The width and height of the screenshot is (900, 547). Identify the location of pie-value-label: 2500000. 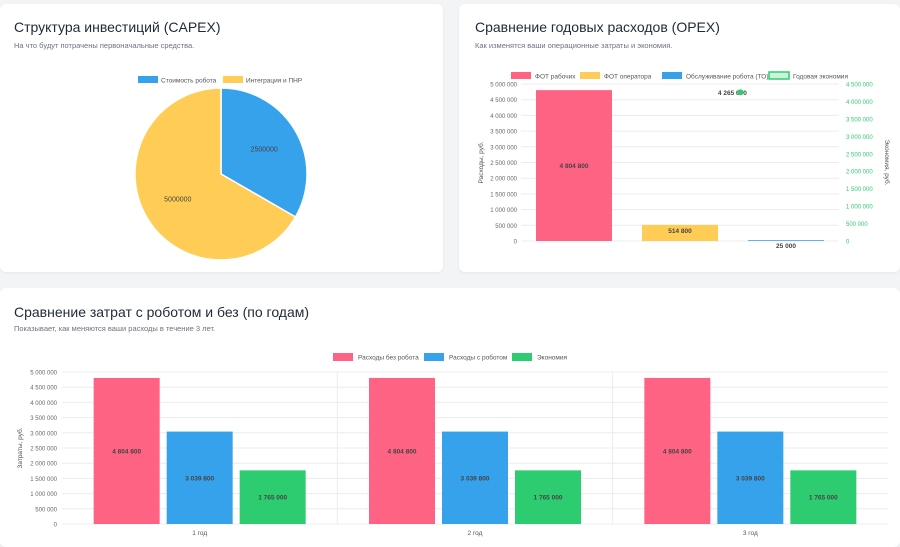
(264, 150).